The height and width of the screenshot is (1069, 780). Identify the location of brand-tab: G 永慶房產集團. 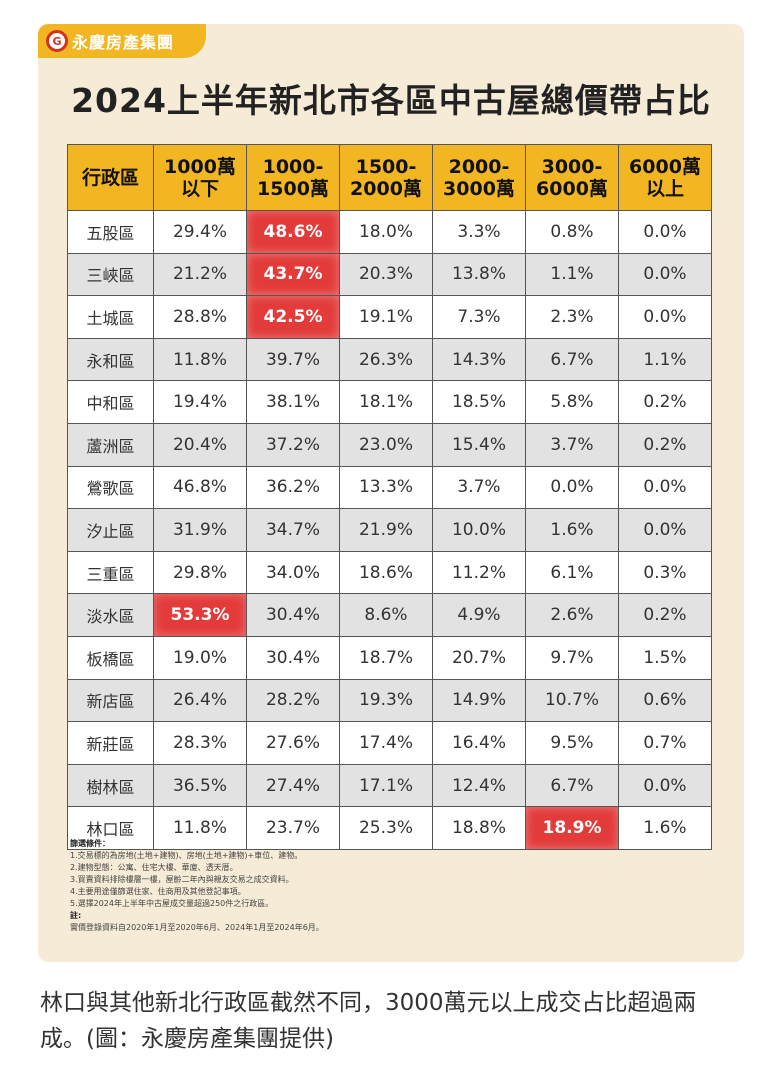
(122, 41).